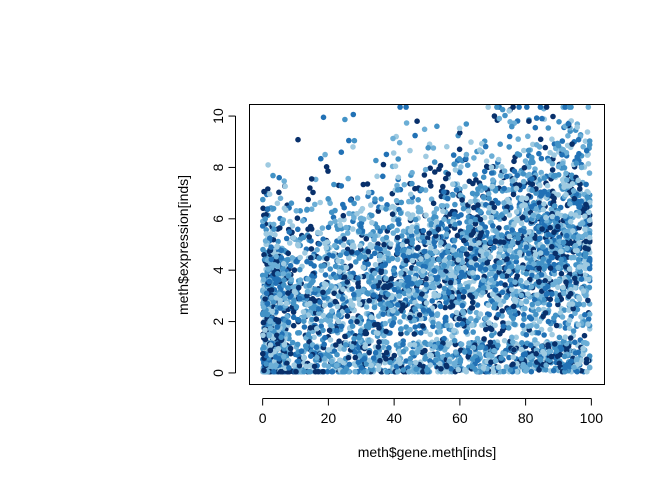 Image resolution: width=672 pixels, height=480 pixels. I want to click on y-tick-label: 8, so click(218, 167).